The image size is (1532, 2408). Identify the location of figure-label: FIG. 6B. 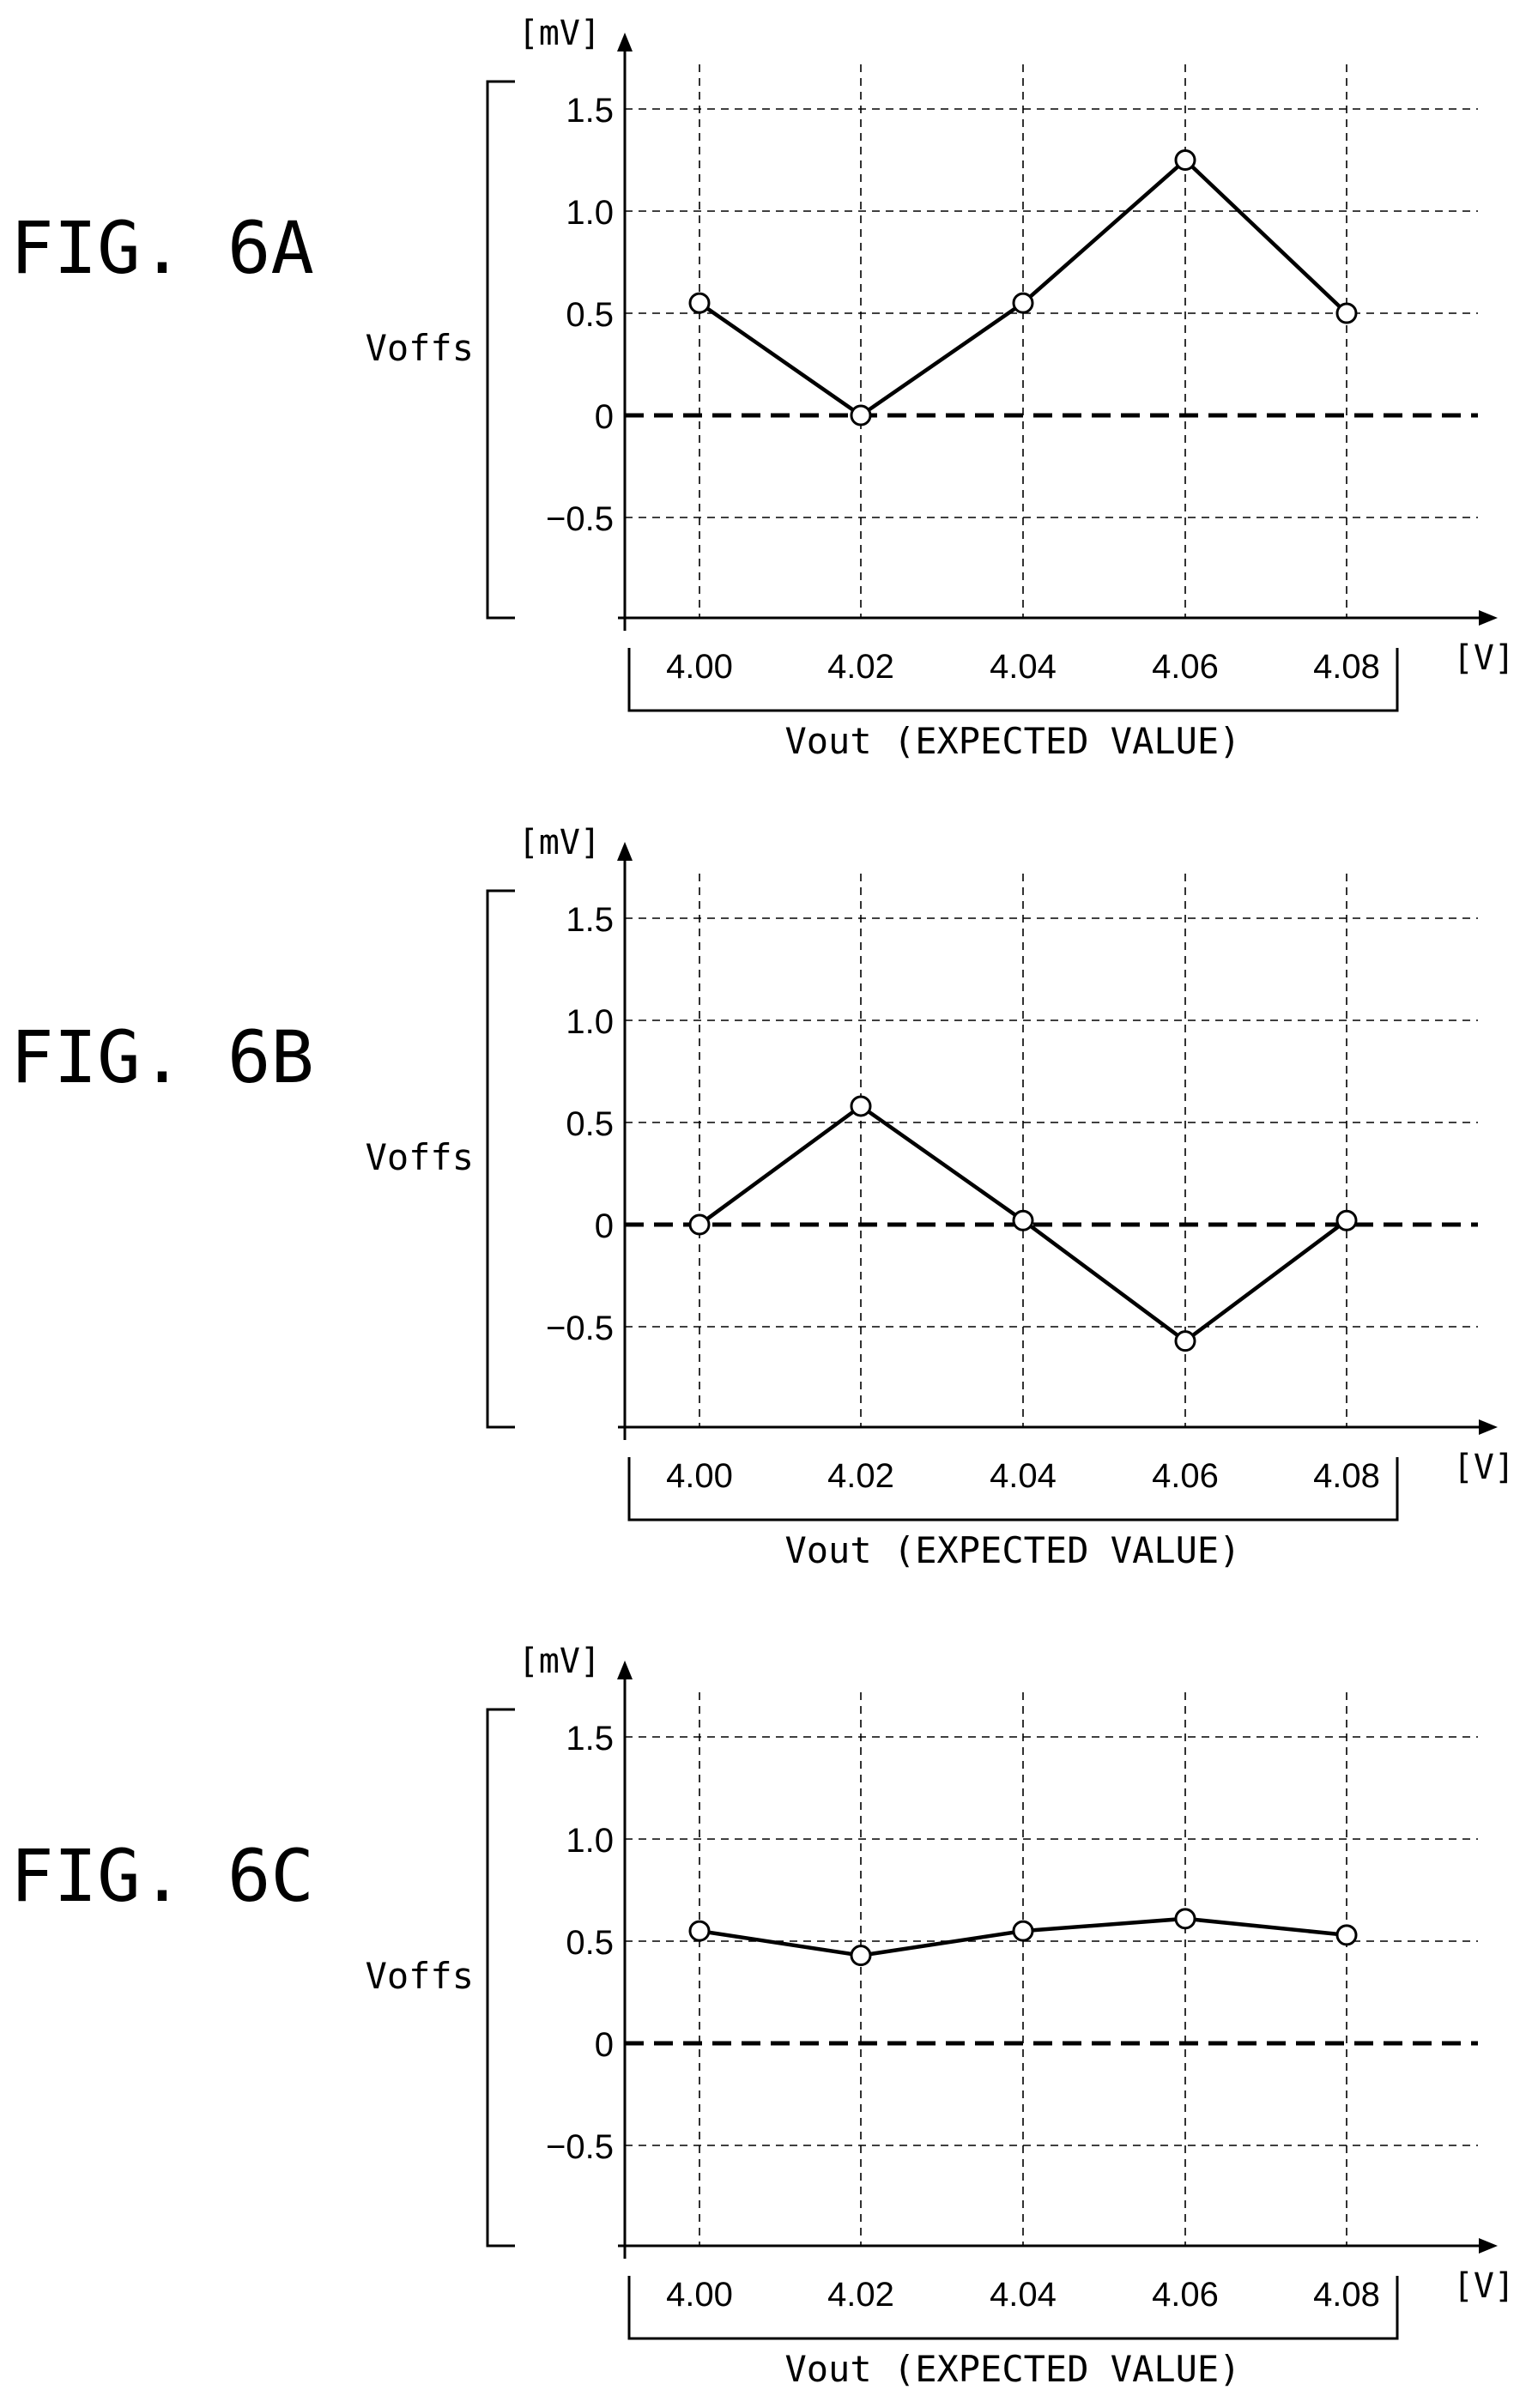
(162, 1057).